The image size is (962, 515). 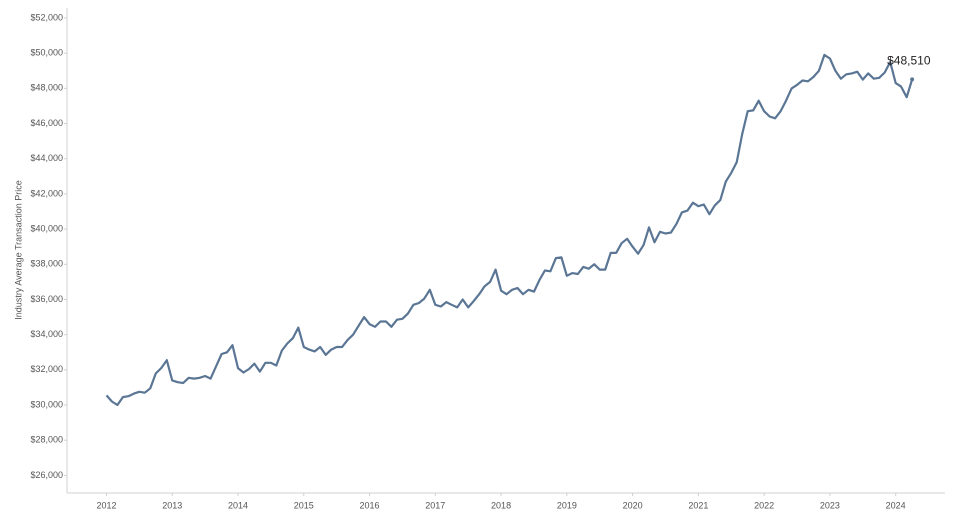 What do you see at coordinates (764, 505) in the screenshot?
I see `x-tick-label: 2022` at bounding box center [764, 505].